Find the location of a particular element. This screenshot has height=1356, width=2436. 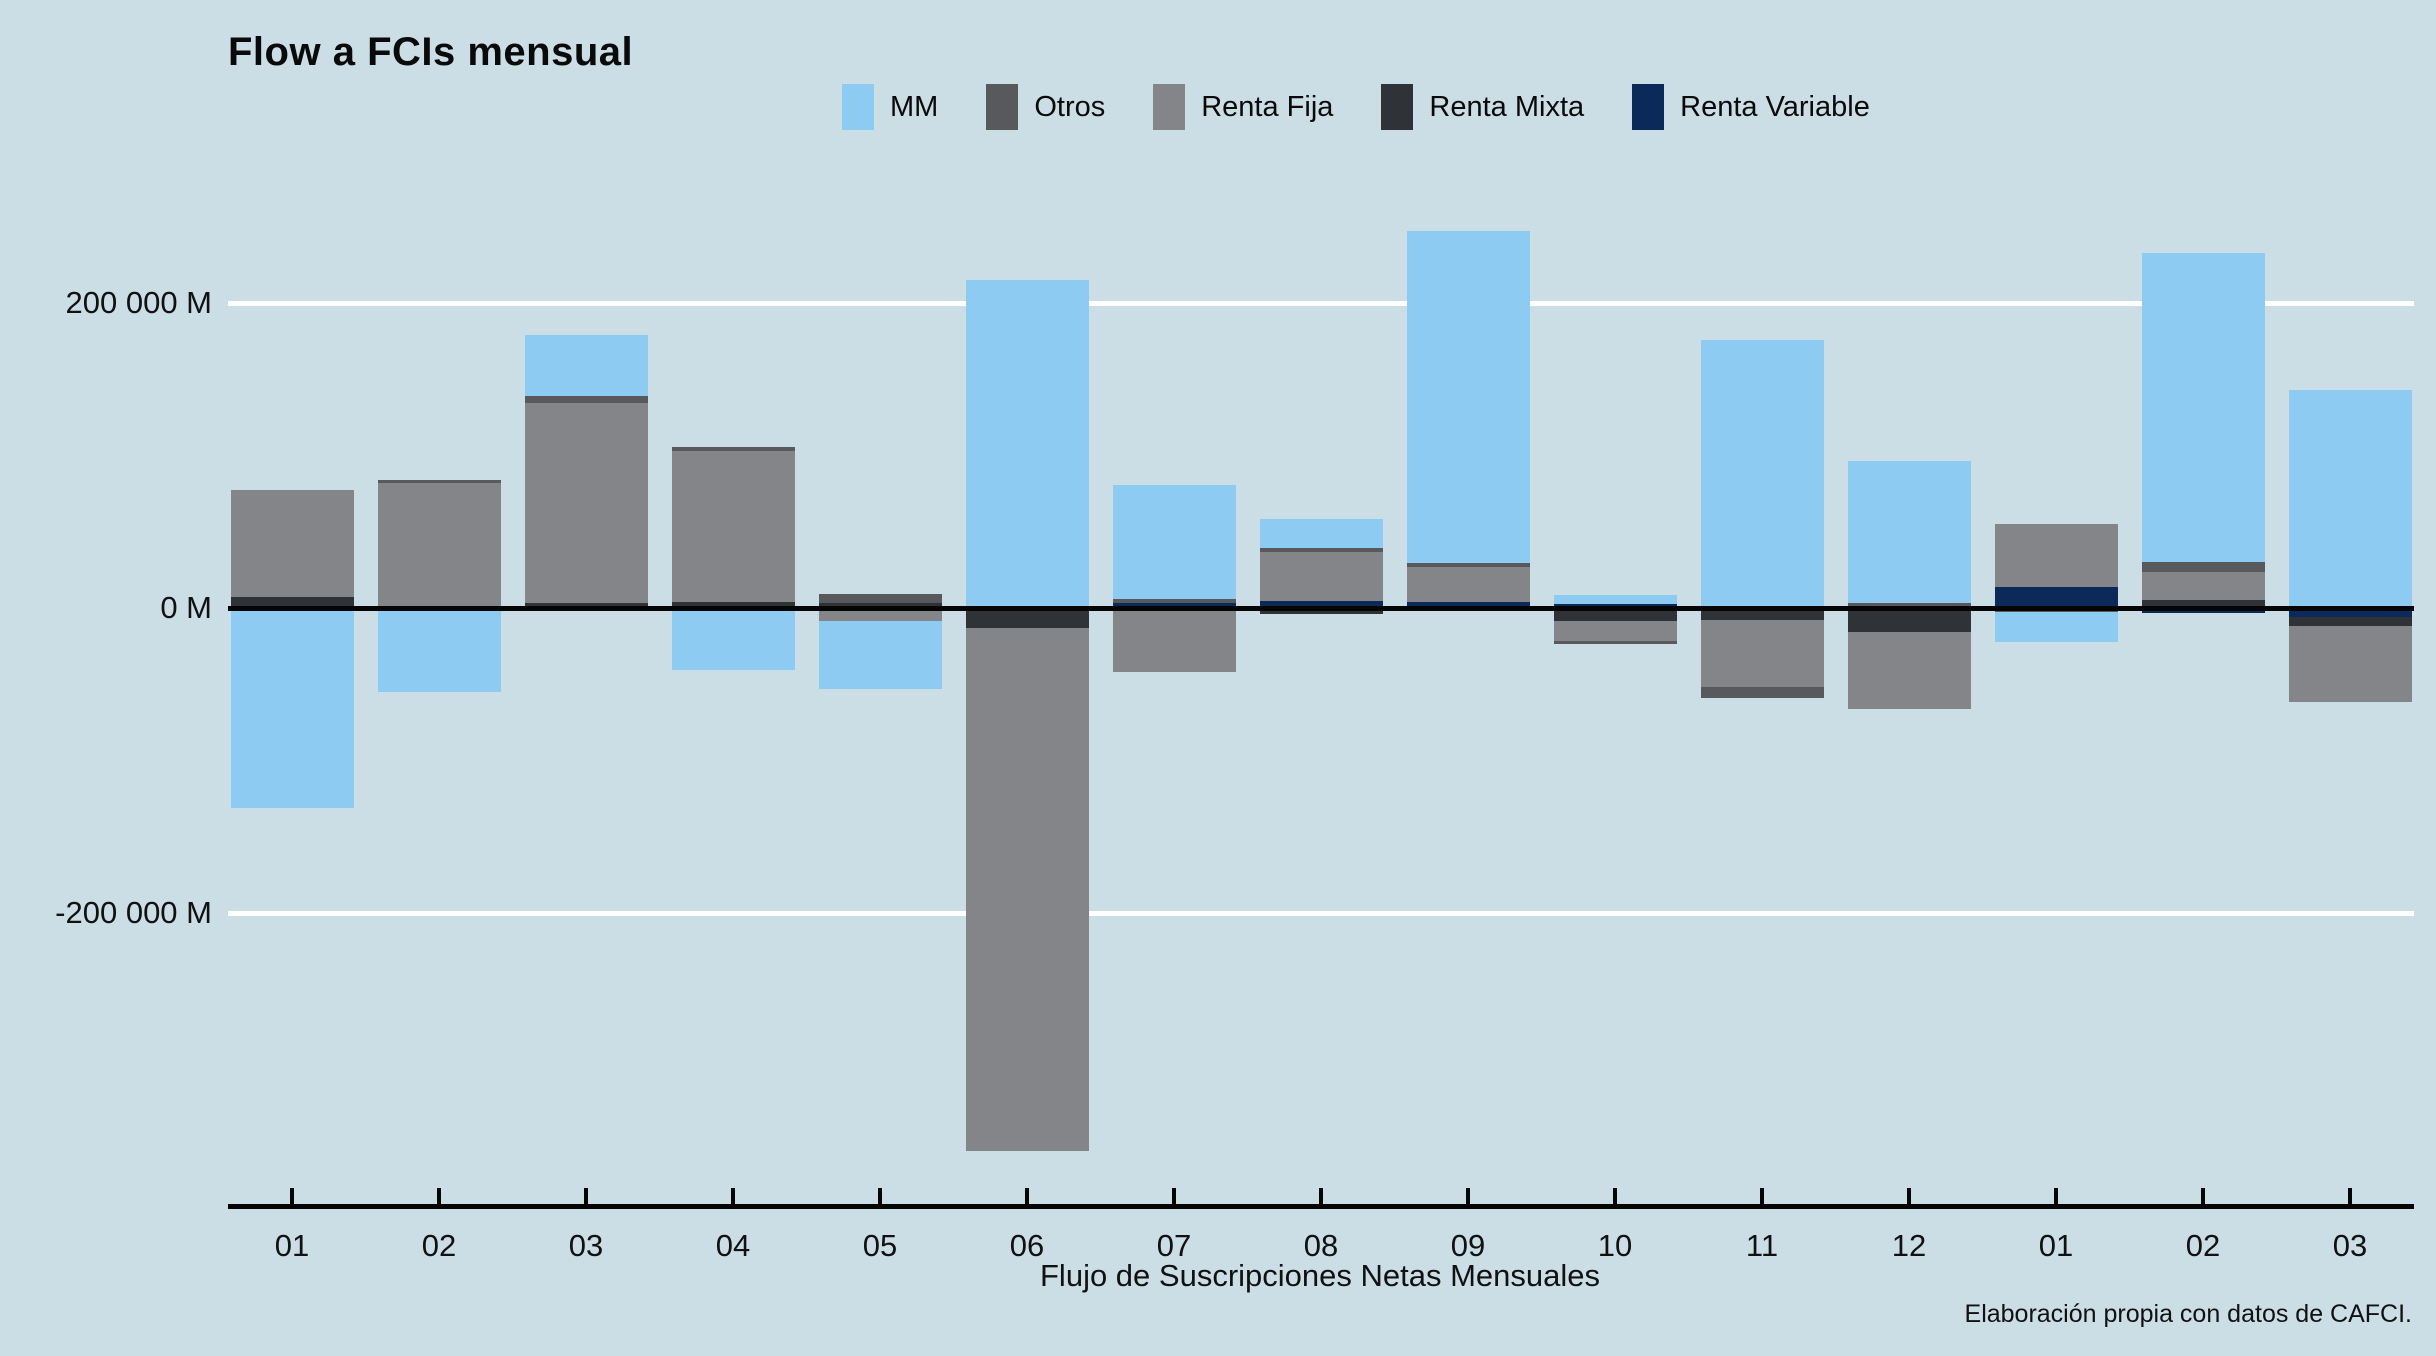

bar-segment-11-renta-fija is located at coordinates (1762, 653).